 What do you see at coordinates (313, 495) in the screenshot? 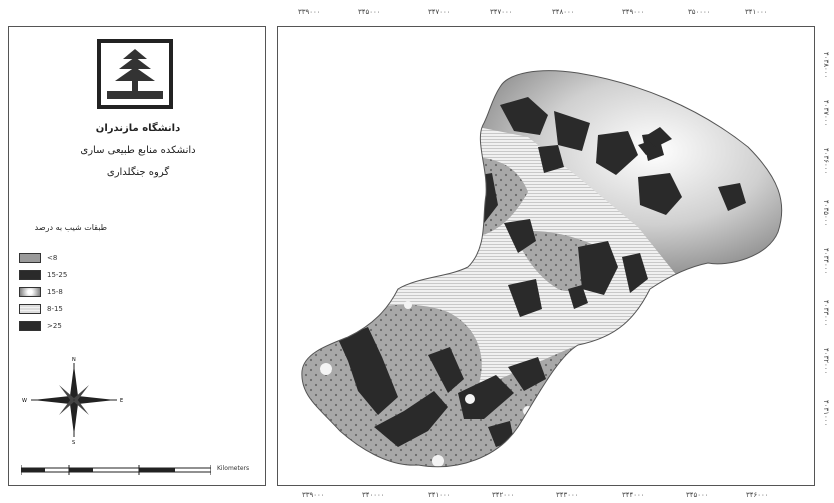
I see `bottom-tick: ۳۳۹۰۰۰` at bounding box center [313, 495].